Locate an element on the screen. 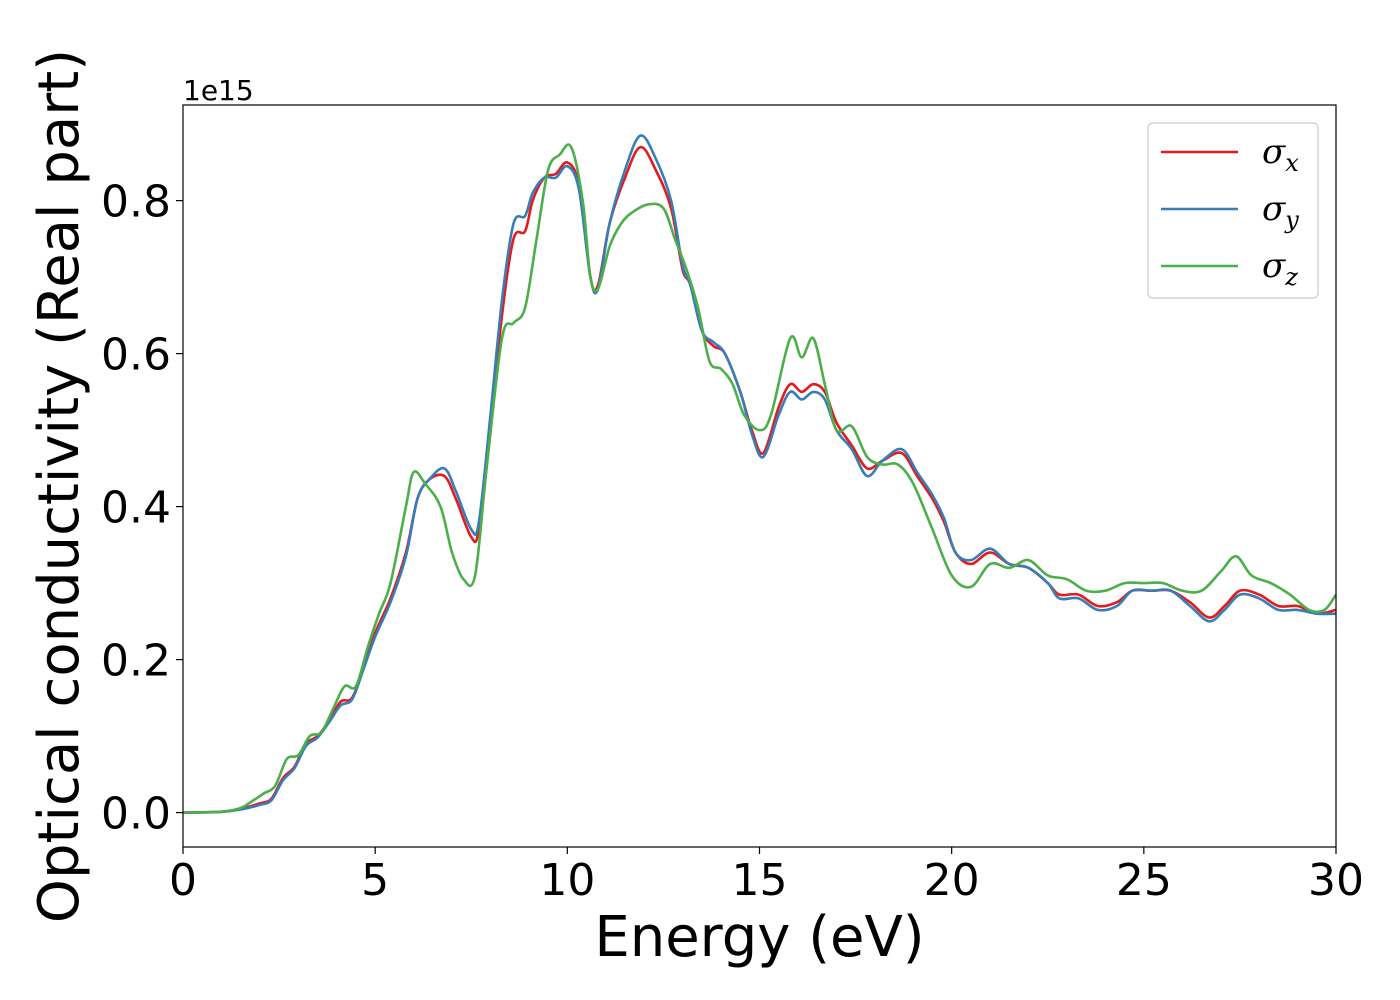  y-tick-label: 0.6 is located at coordinates (136, 355).